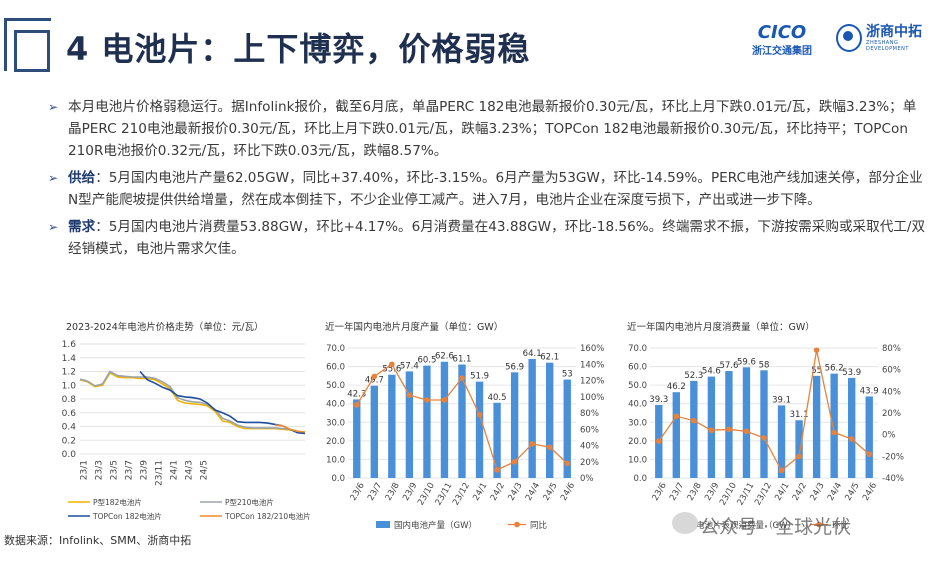 The image size is (937, 561). Describe the element at coordinates (721, 327) in the screenshot. I see `consumption-chart-title: 近一年国内电池片月度消费量（单位：GW）` at that location.